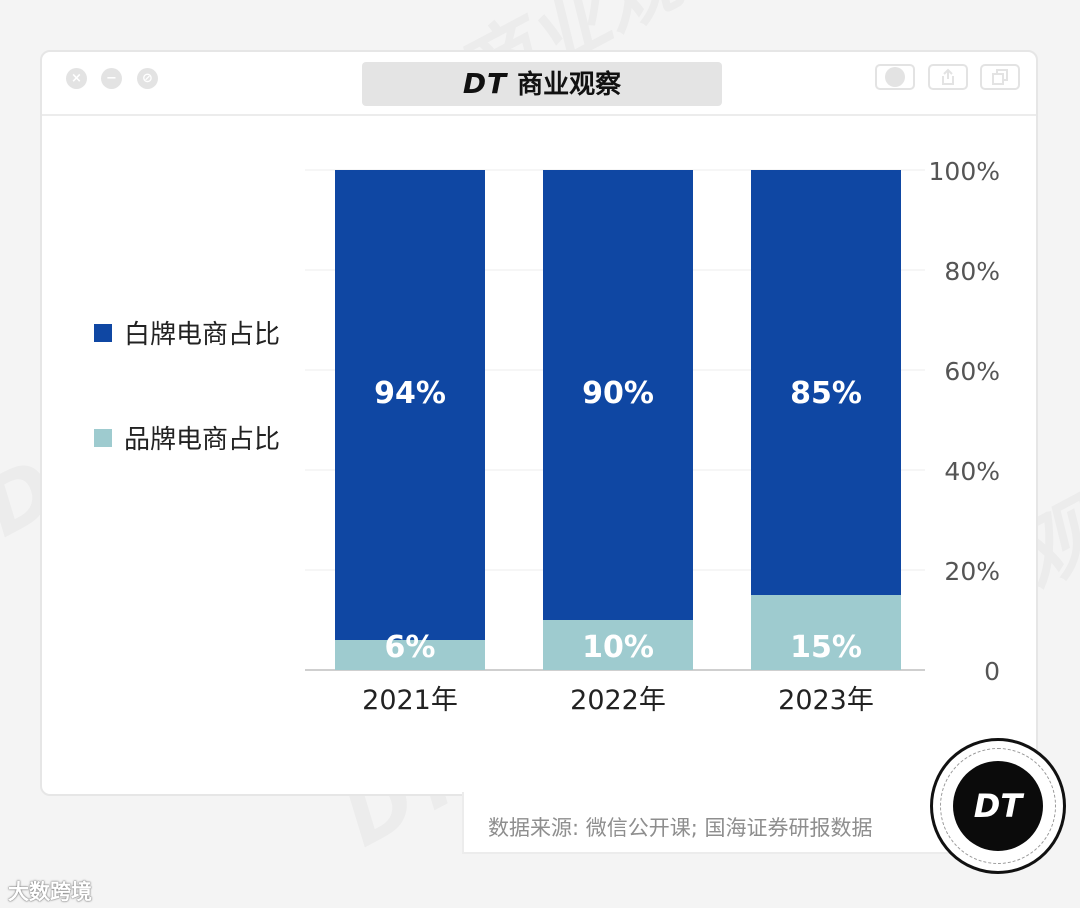 Image resolution: width=1080 pixels, height=908 pixels. I want to click on record-button, so click(895, 77).